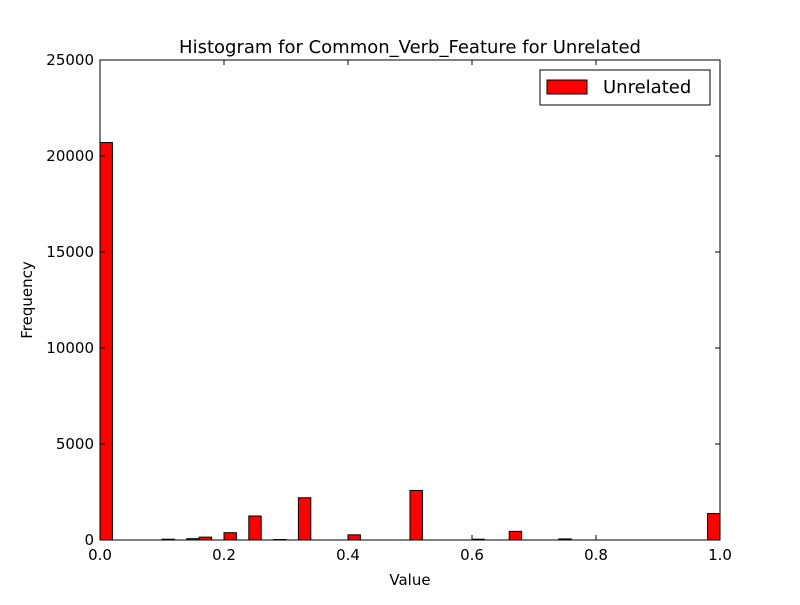  What do you see at coordinates (348, 555) in the screenshot?
I see `x-tick-label: 0.4` at bounding box center [348, 555].